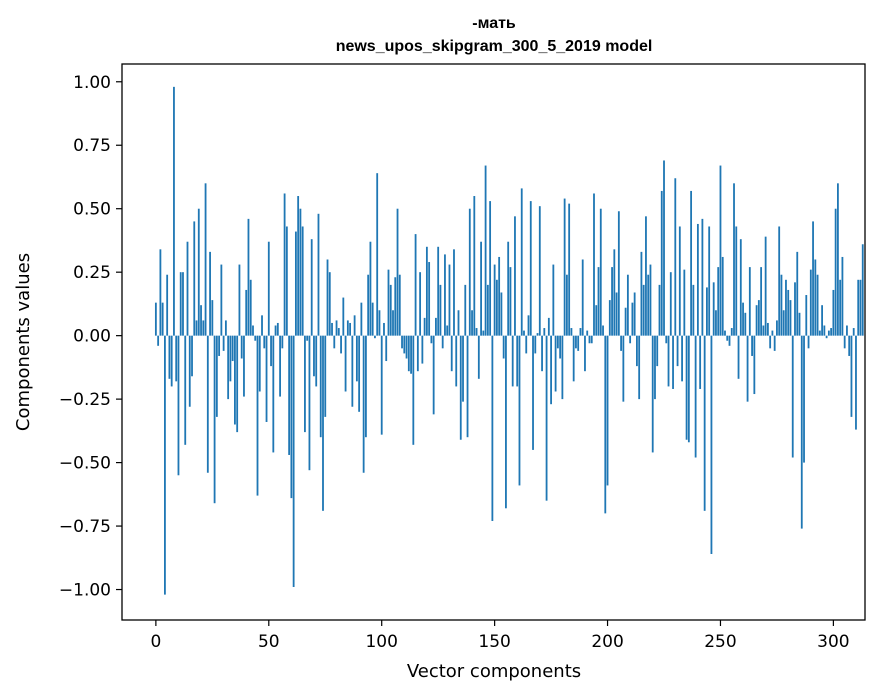 The width and height of the screenshot is (880, 696). I want to click on y-axis-ticks: −1.00 −0.75 −0.50 −0.25 0.00 0.25 0.50 0.75 1.00, so click(90, 337).